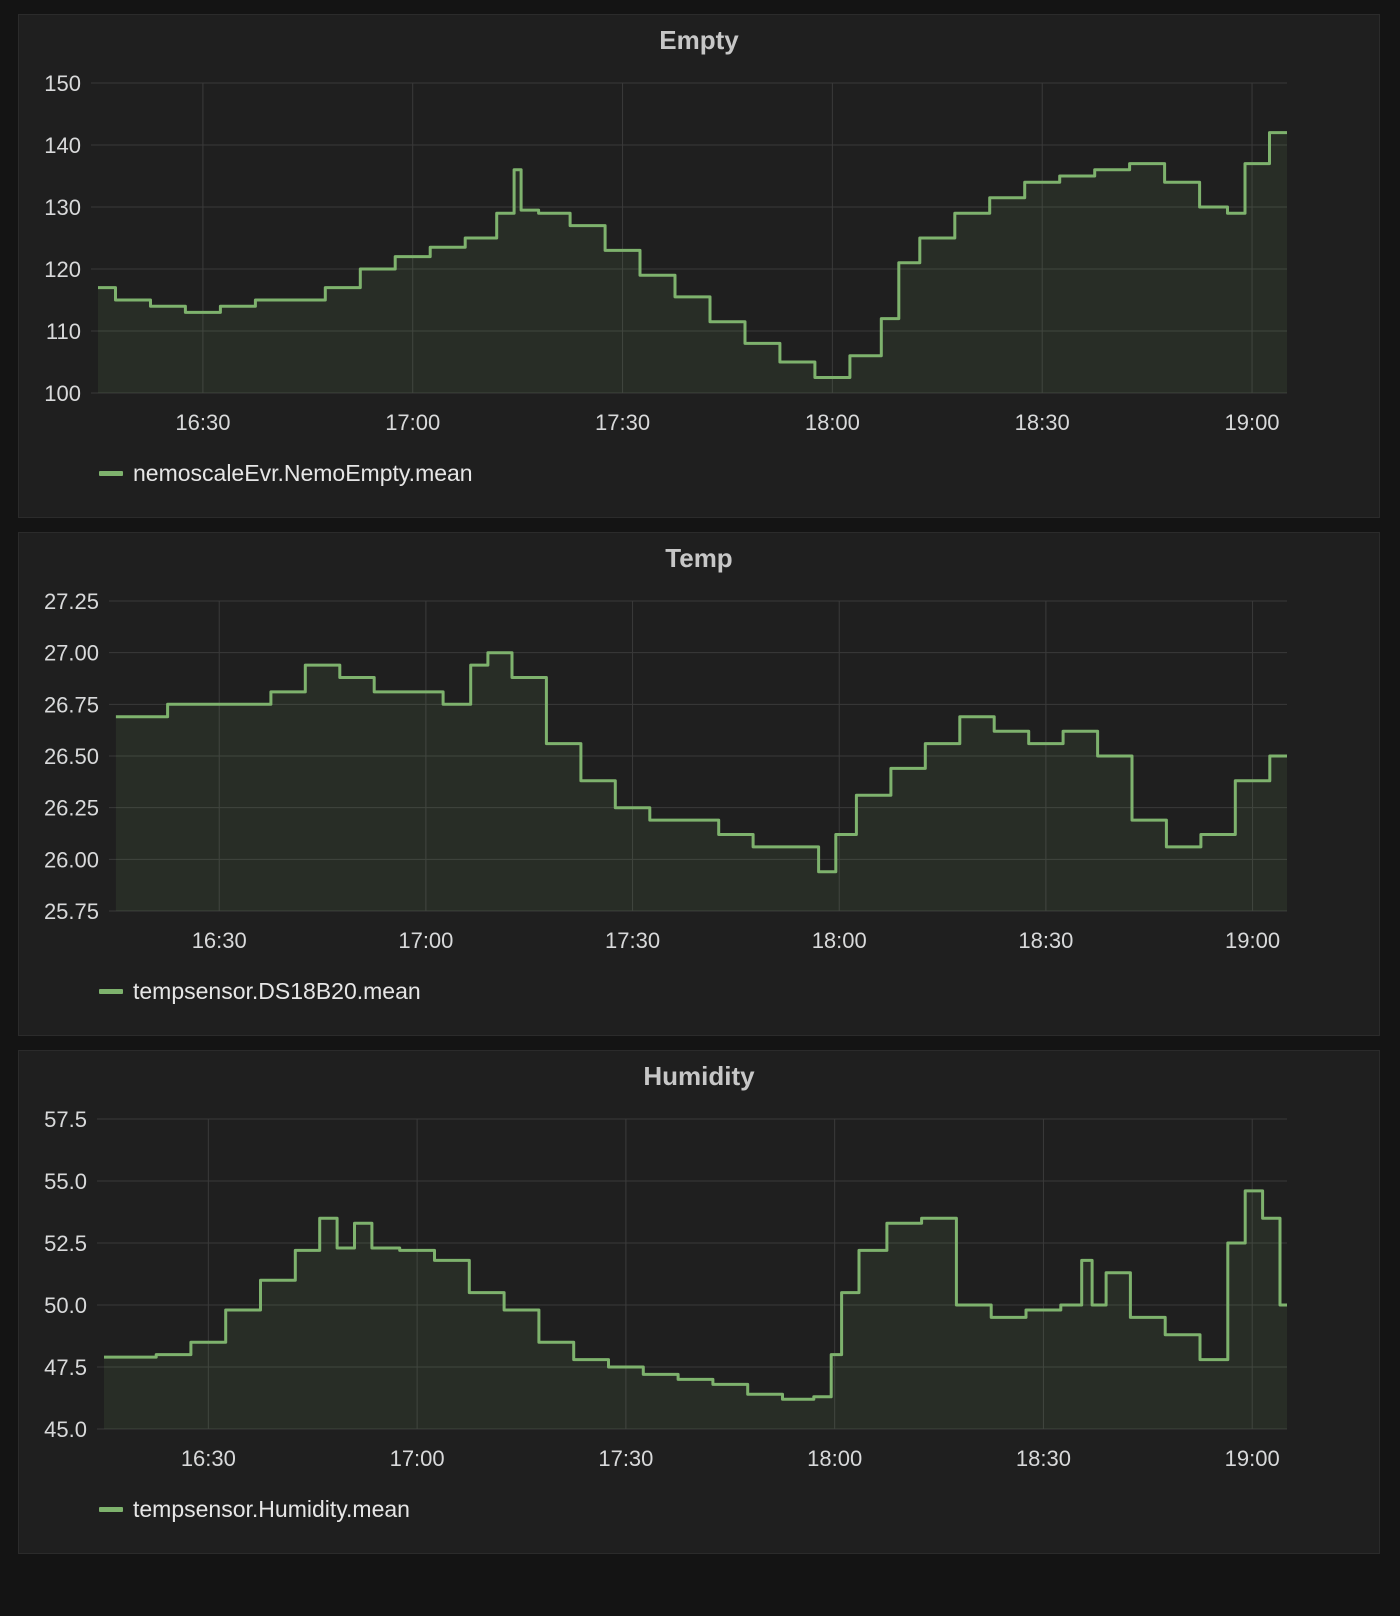 Image resolution: width=1400 pixels, height=1616 pixels. Describe the element at coordinates (65, 1181) in the screenshot. I see `y-tick-label: 55.0` at that location.